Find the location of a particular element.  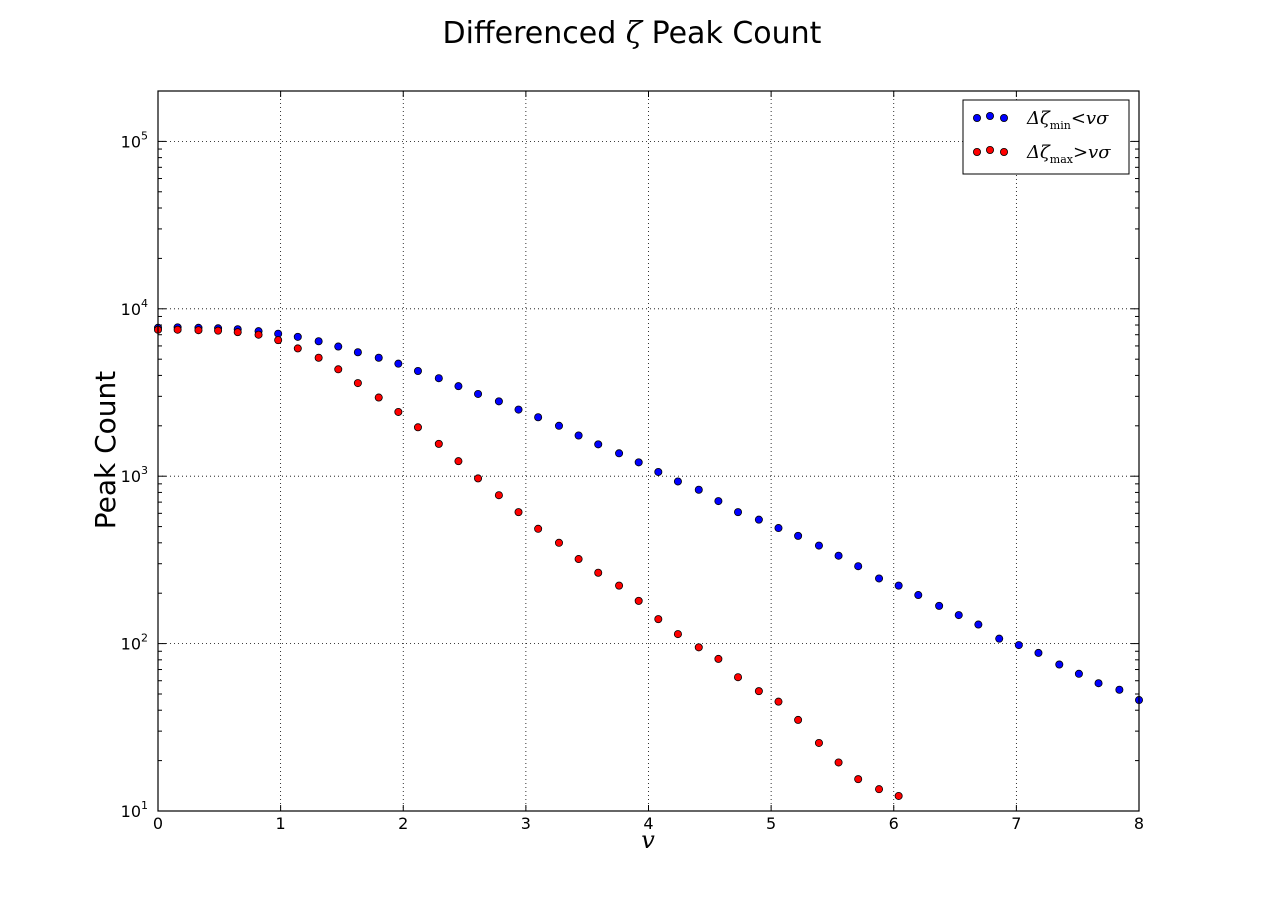

legend-min-rel: <vσ is located at coordinates (1090, 118).